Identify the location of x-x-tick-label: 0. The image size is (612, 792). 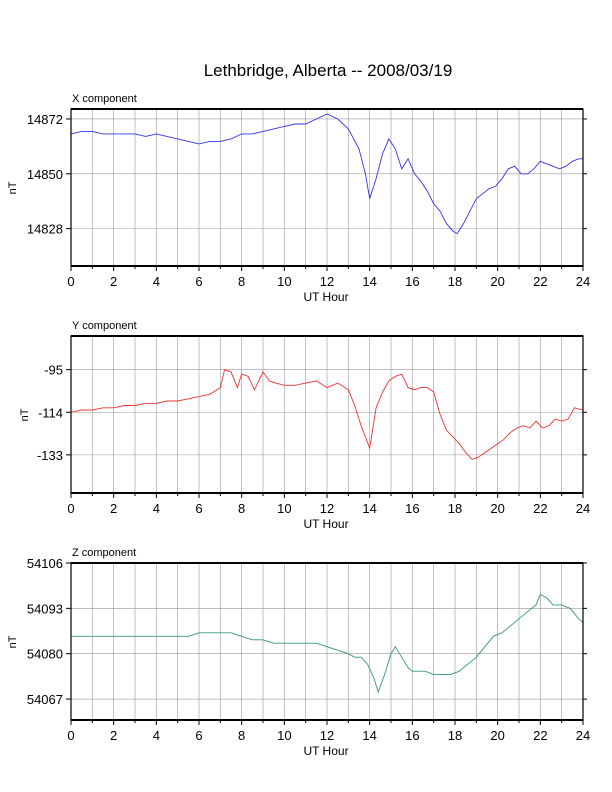
(70, 281).